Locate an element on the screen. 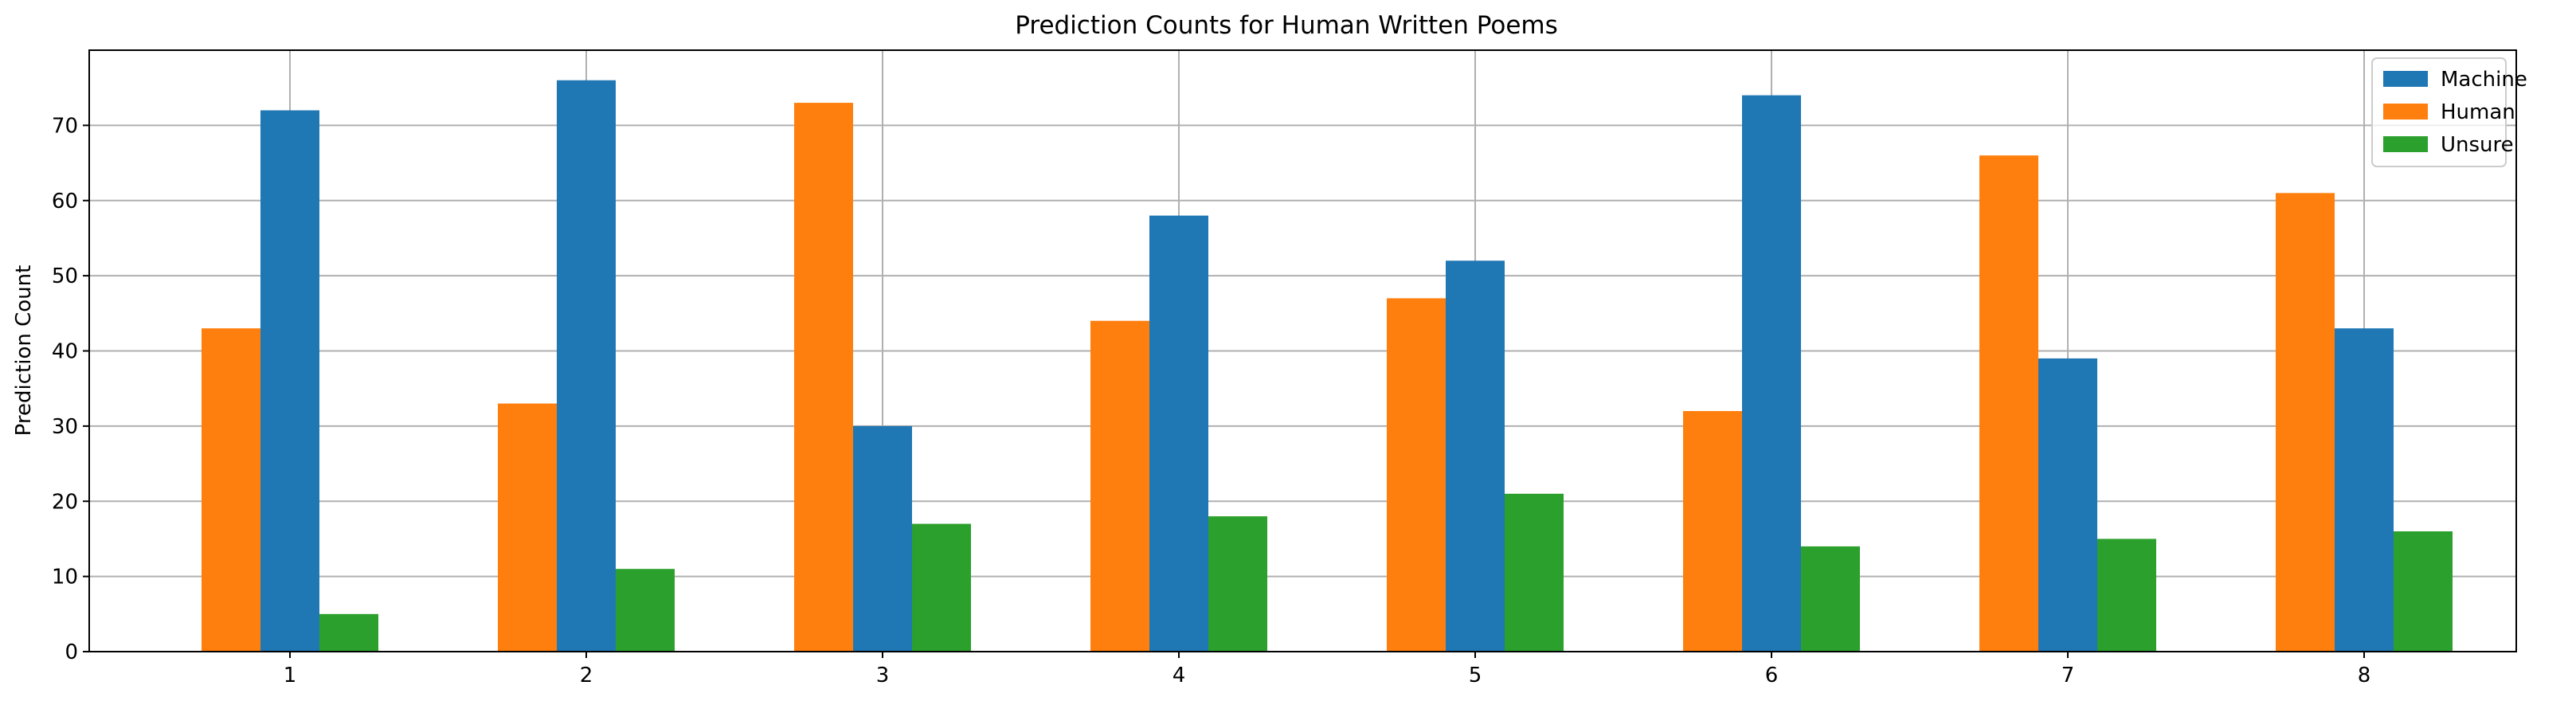 The image size is (2576, 705). y-axis-ticks: 0 10 20 30 40 50 60 70 is located at coordinates (70, 389).